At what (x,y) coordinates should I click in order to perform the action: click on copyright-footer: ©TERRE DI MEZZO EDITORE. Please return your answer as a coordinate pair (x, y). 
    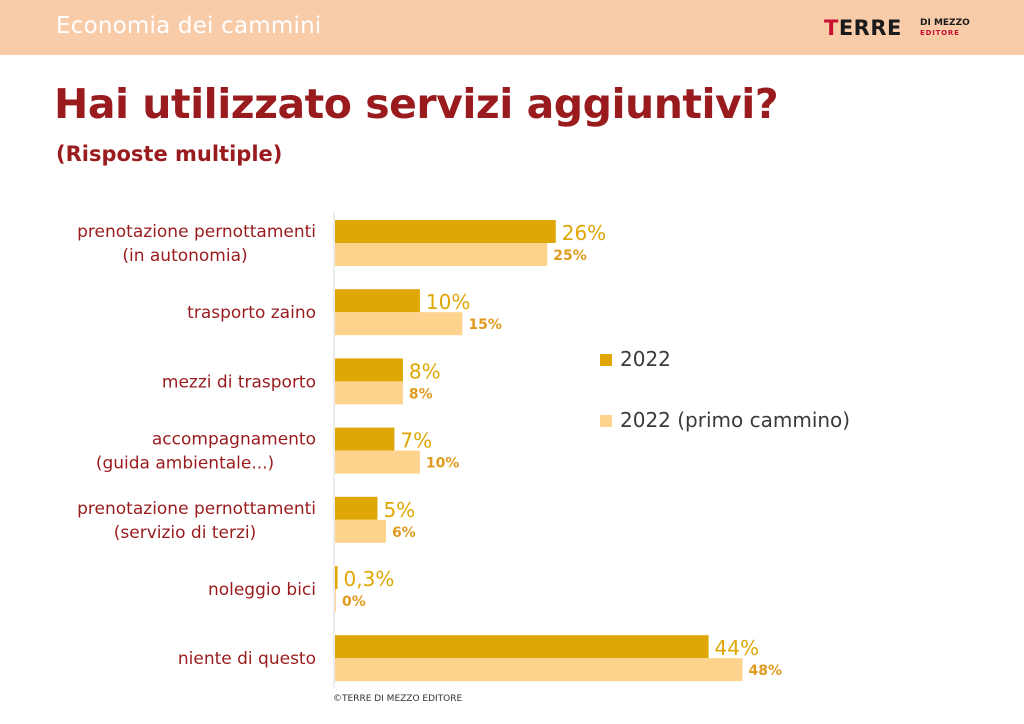
    Looking at the image, I should click on (398, 699).